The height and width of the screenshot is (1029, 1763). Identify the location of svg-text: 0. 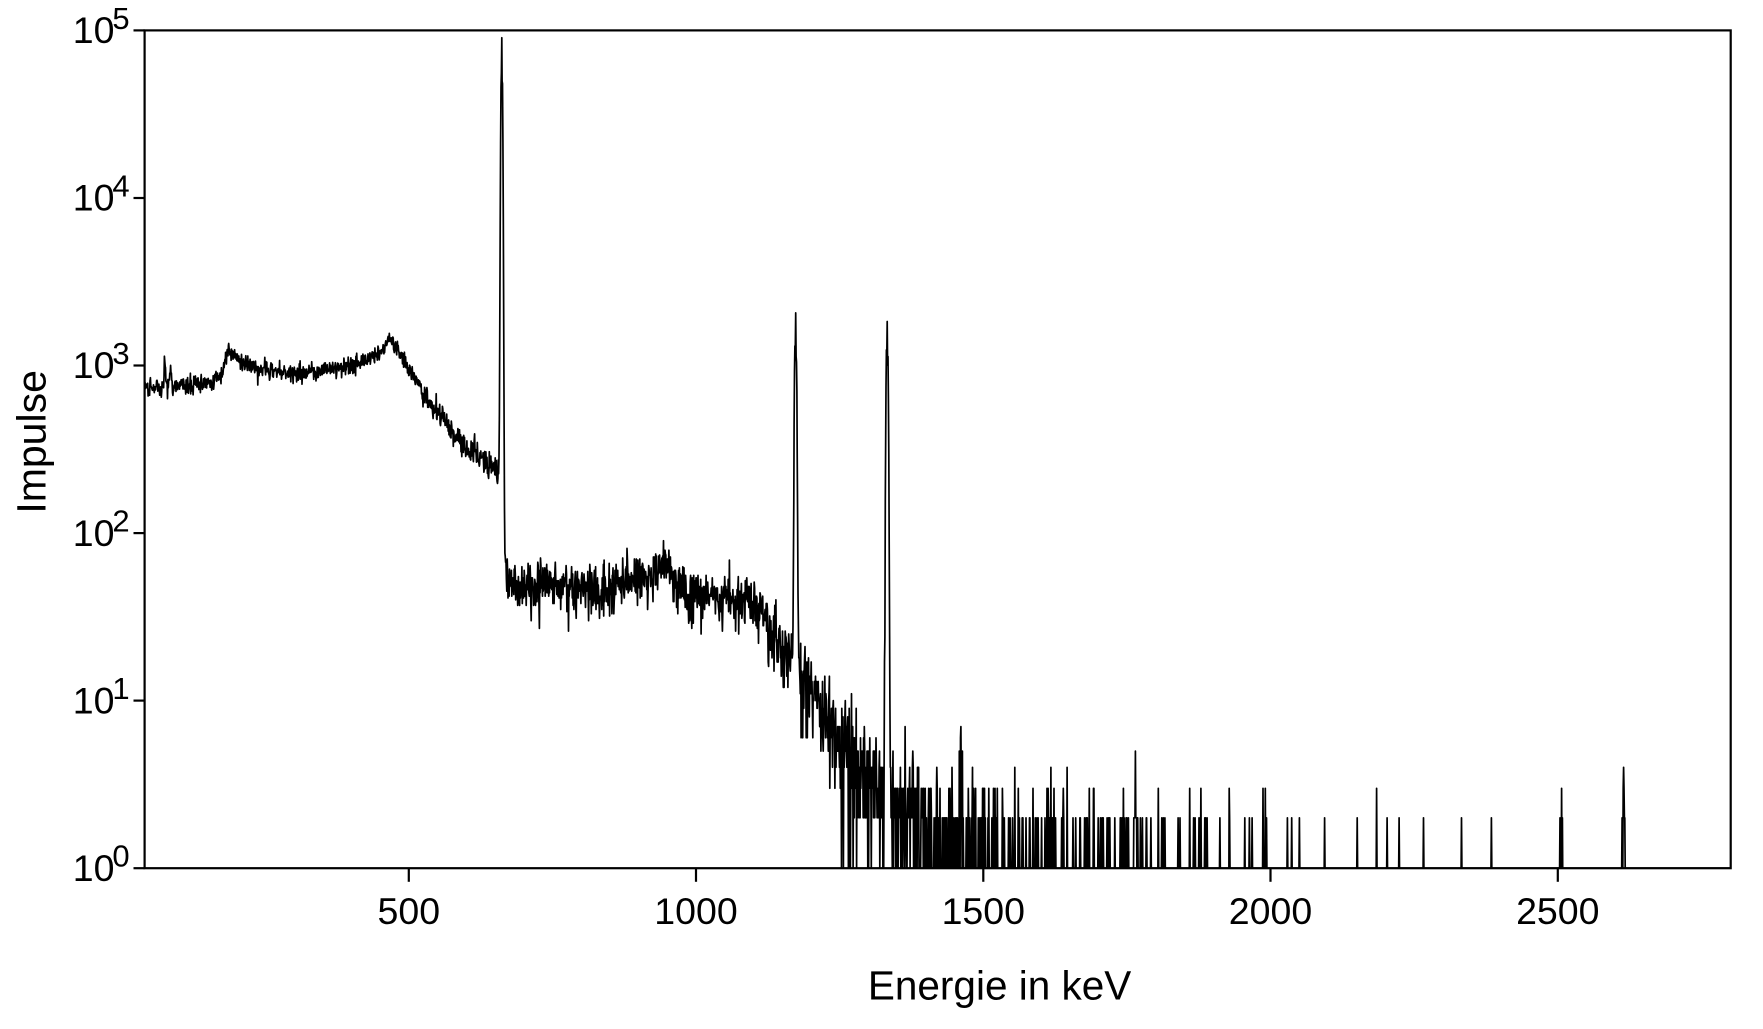
(120, 856).